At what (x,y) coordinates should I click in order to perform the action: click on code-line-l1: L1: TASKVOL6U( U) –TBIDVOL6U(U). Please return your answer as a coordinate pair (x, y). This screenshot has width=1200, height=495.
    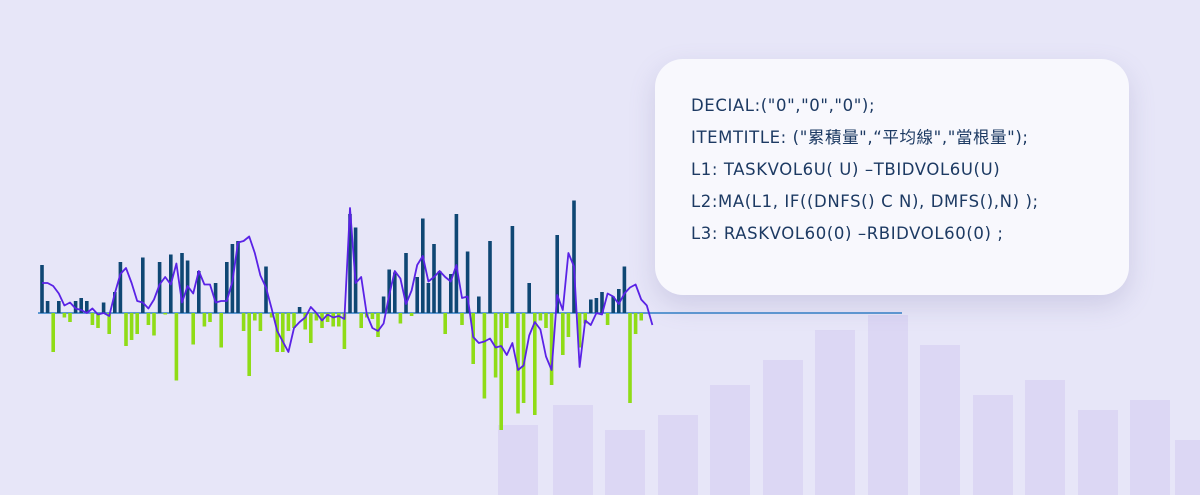
    Looking at the image, I should click on (846, 169).